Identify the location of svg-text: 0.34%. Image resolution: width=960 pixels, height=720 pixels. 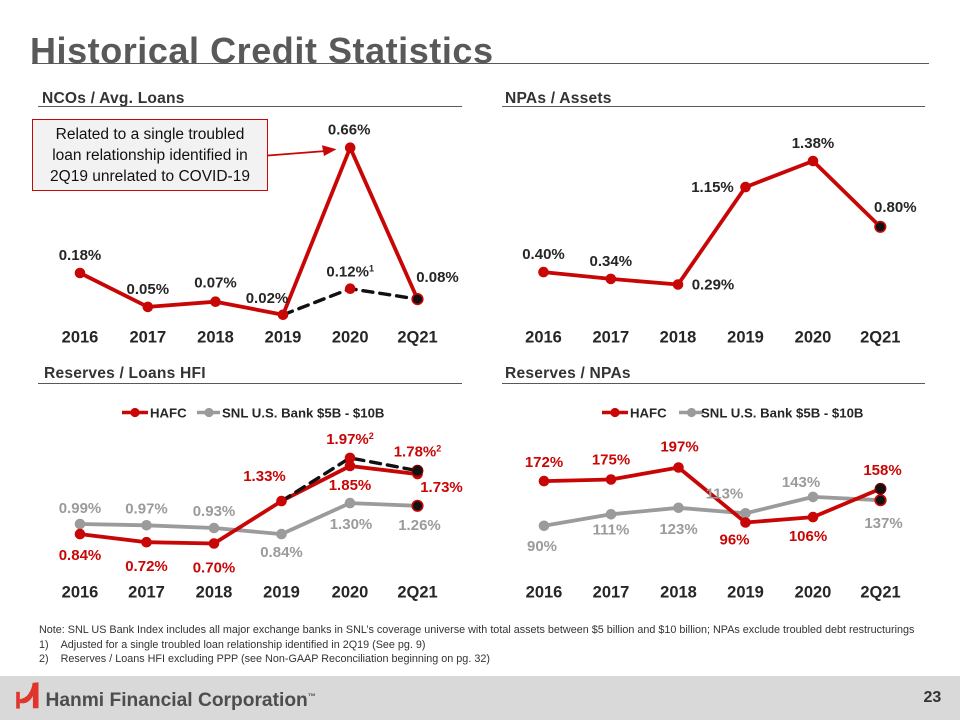
(611, 261).